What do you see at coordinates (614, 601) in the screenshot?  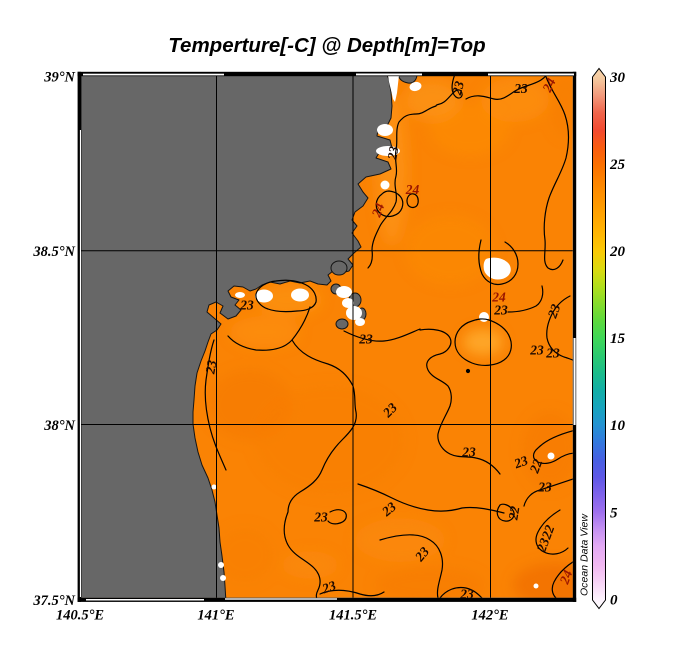 I see `svg-text: 0` at bounding box center [614, 601].